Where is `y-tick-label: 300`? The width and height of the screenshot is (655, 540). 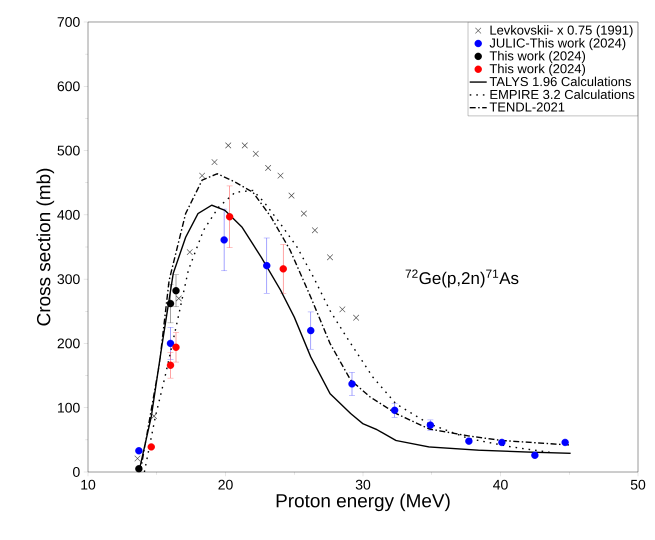 y-tick-label: 300 is located at coordinates (68, 279).